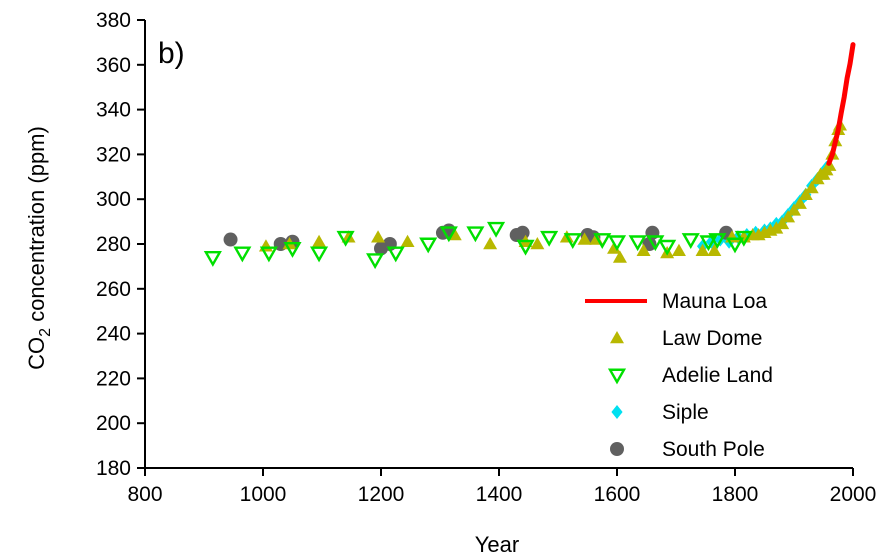 The height and width of the screenshot is (555, 883). Describe the element at coordinates (713, 449) in the screenshot. I see `legend-label: South Pole` at that location.